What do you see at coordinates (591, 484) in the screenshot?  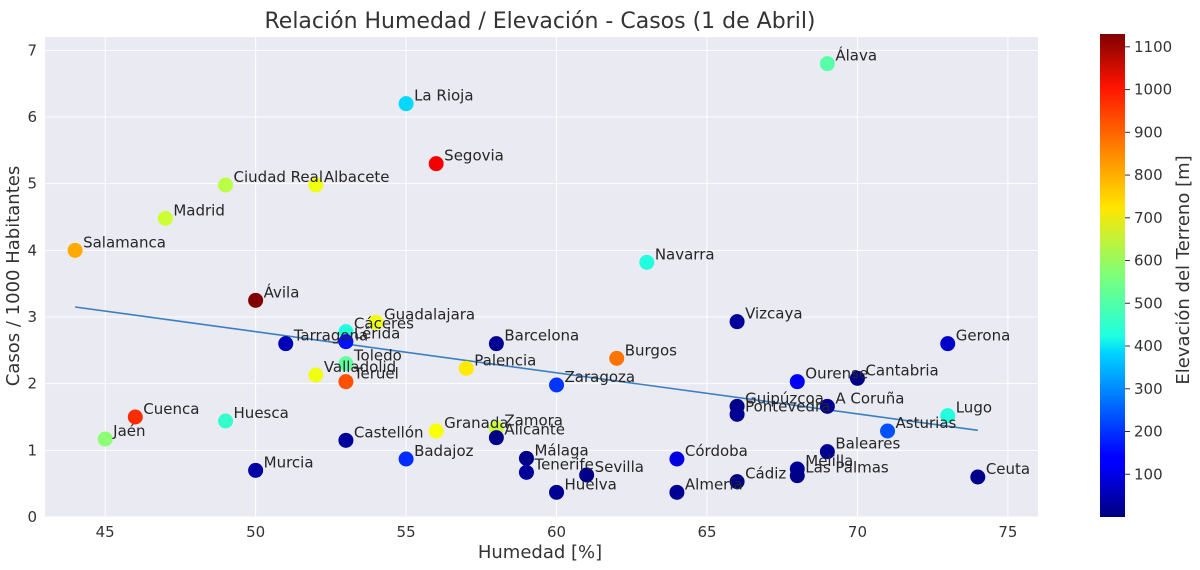 I see `point-label: Huelva` at bounding box center [591, 484].